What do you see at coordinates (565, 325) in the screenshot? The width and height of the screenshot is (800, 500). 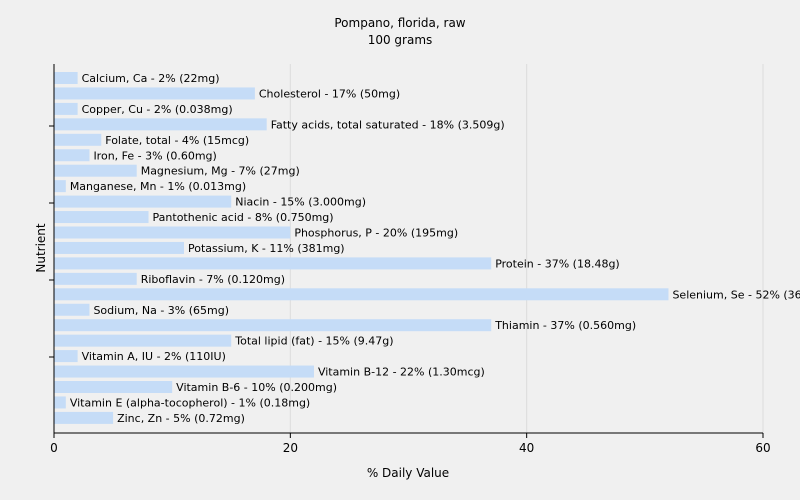 I see `bar-data-label: Thiamin - 37% (0.560mg)` at bounding box center [565, 325].